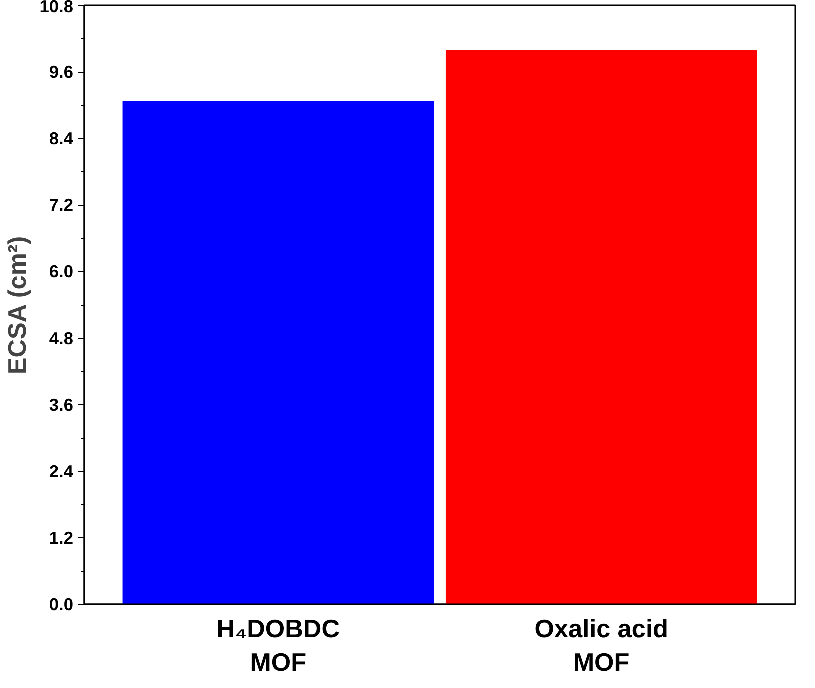 The image size is (815, 688). I want to click on y-tick-label: 0.0, so click(61, 604).